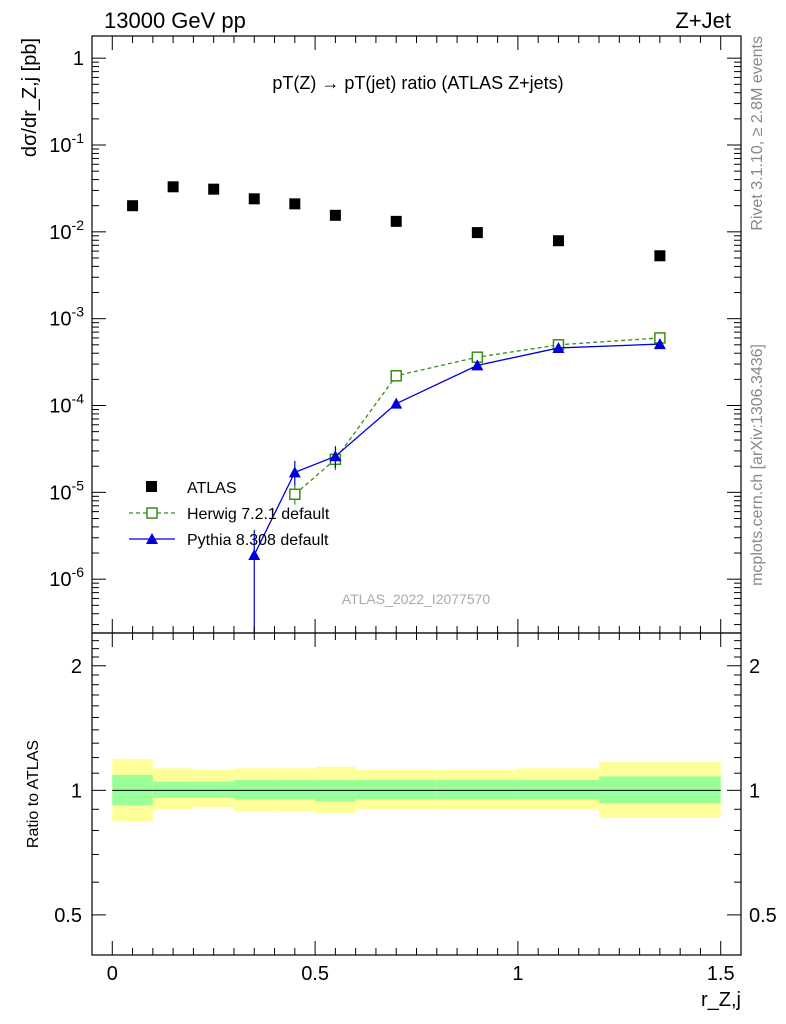 The image size is (786, 1024). What do you see at coordinates (78, 59) in the screenshot?
I see `main-y-tick-label: 1` at bounding box center [78, 59].